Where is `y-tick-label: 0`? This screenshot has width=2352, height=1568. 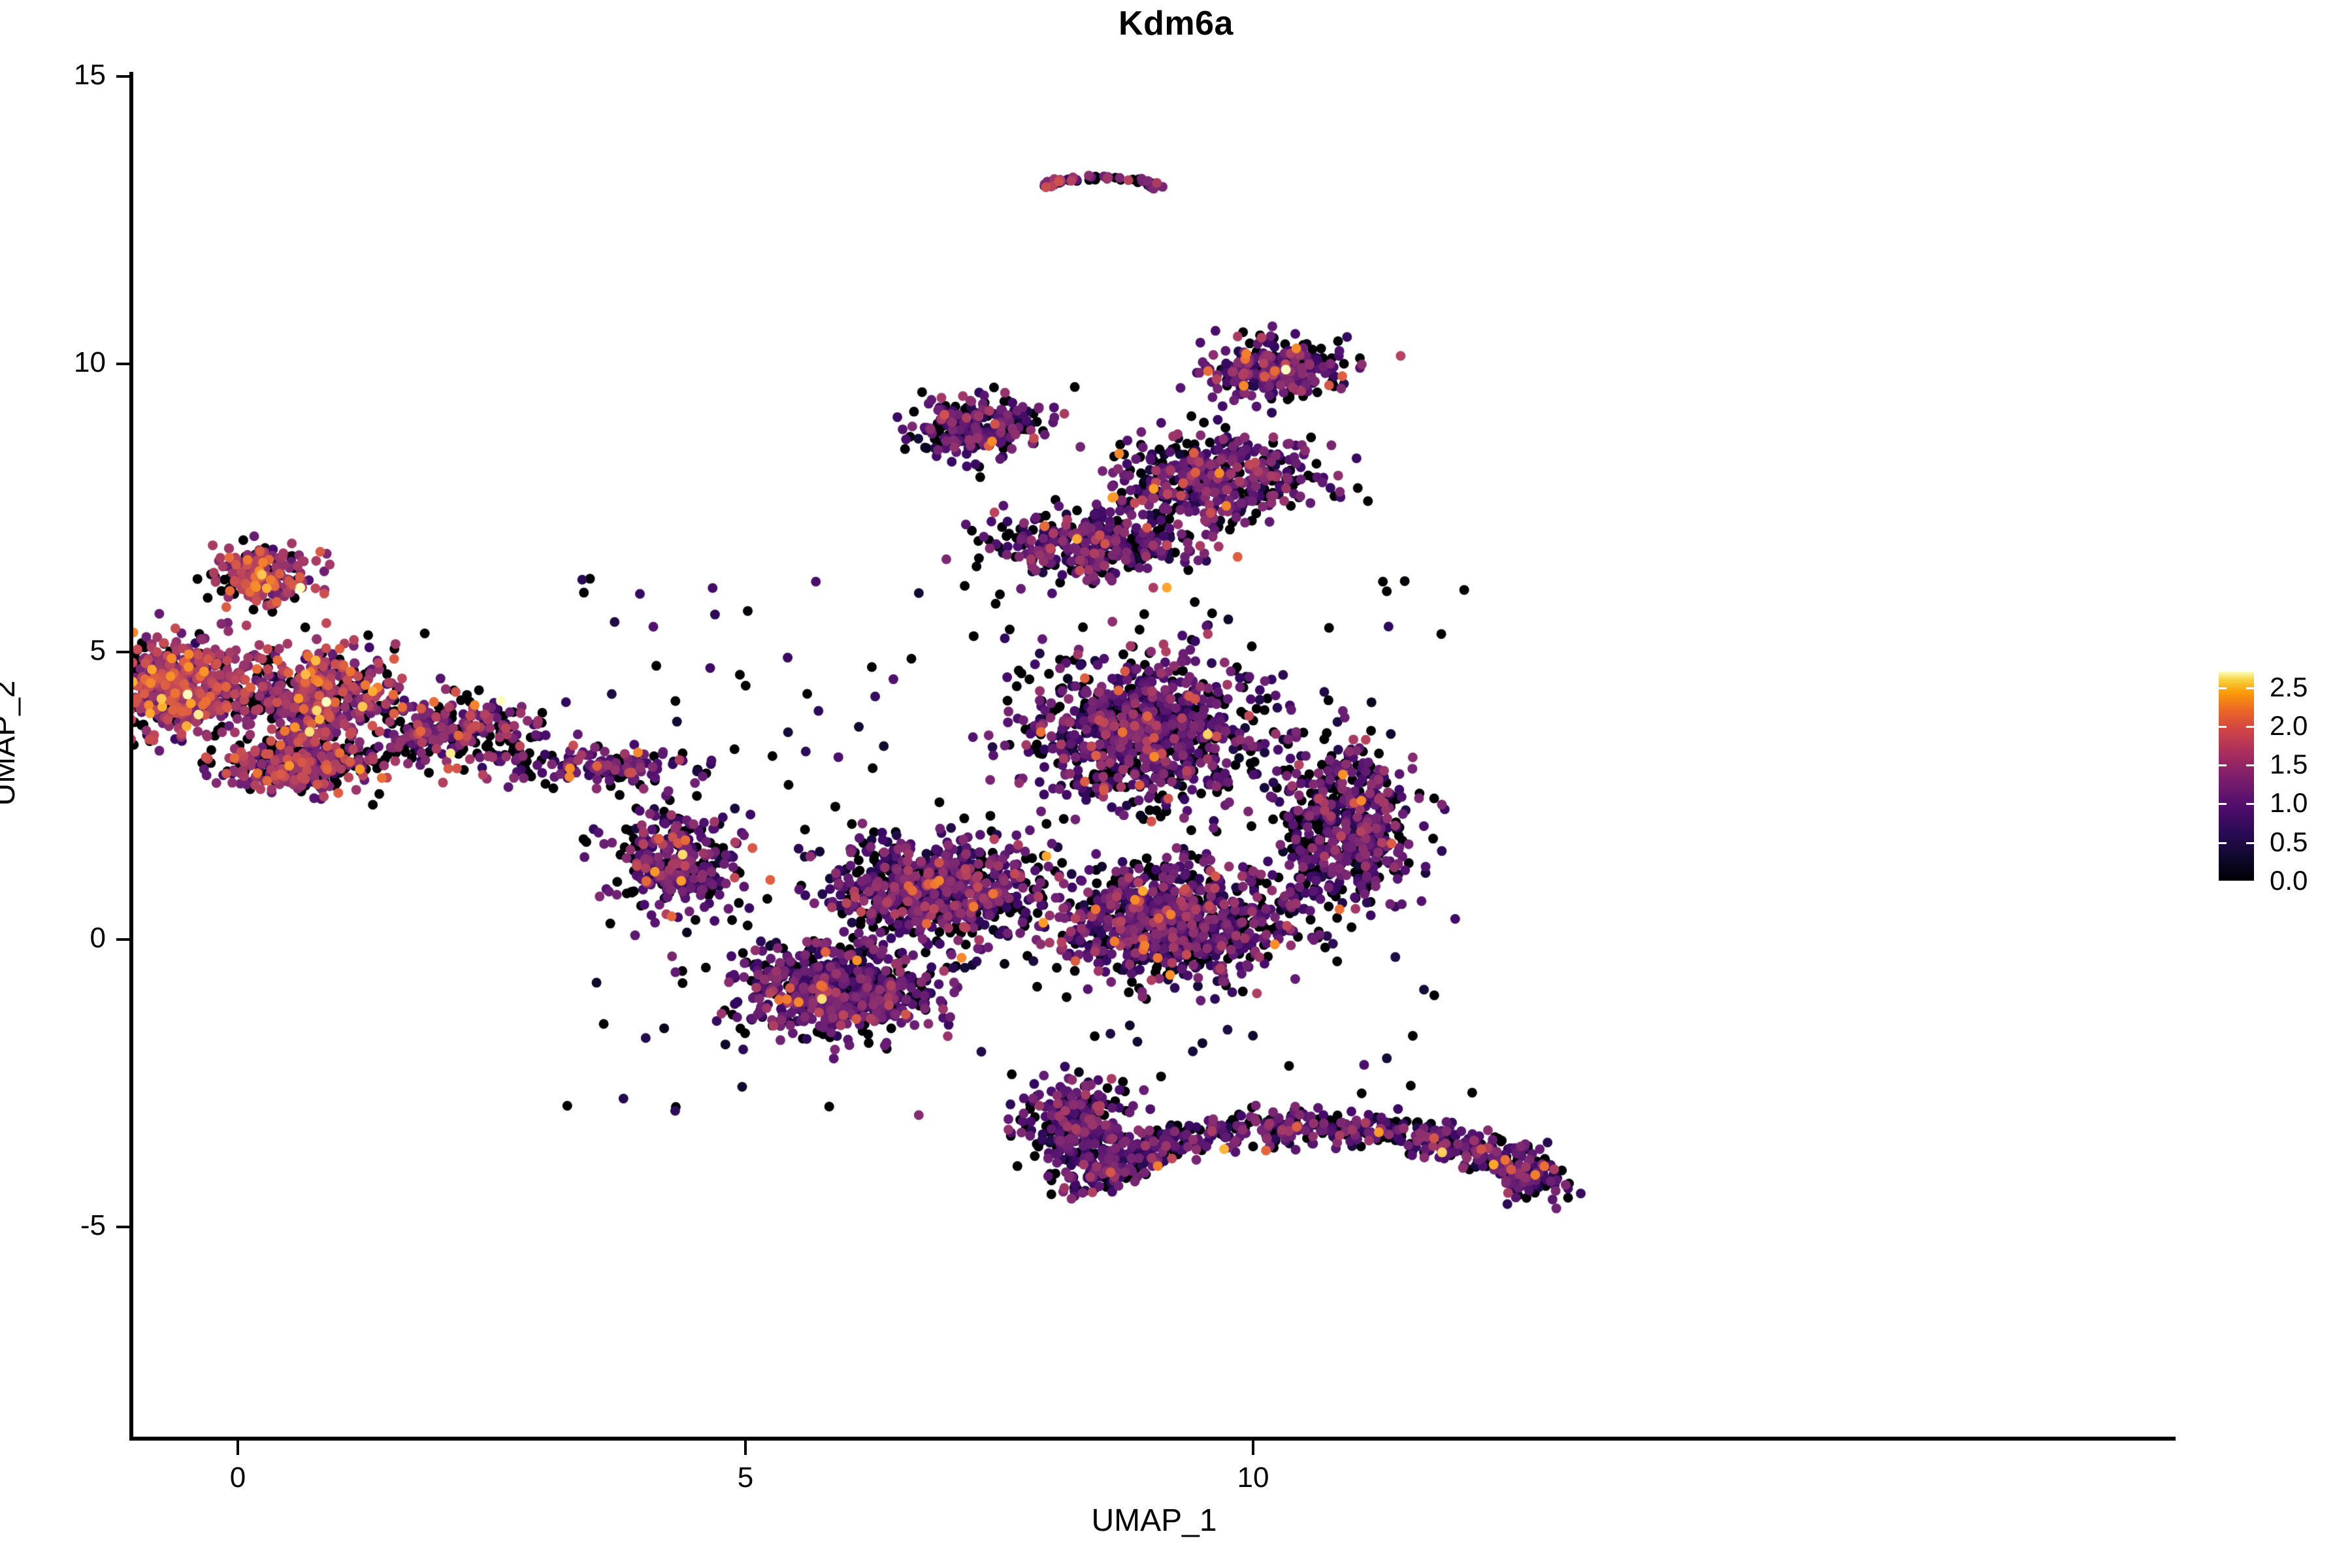 y-tick-label: 0 is located at coordinates (98, 938).